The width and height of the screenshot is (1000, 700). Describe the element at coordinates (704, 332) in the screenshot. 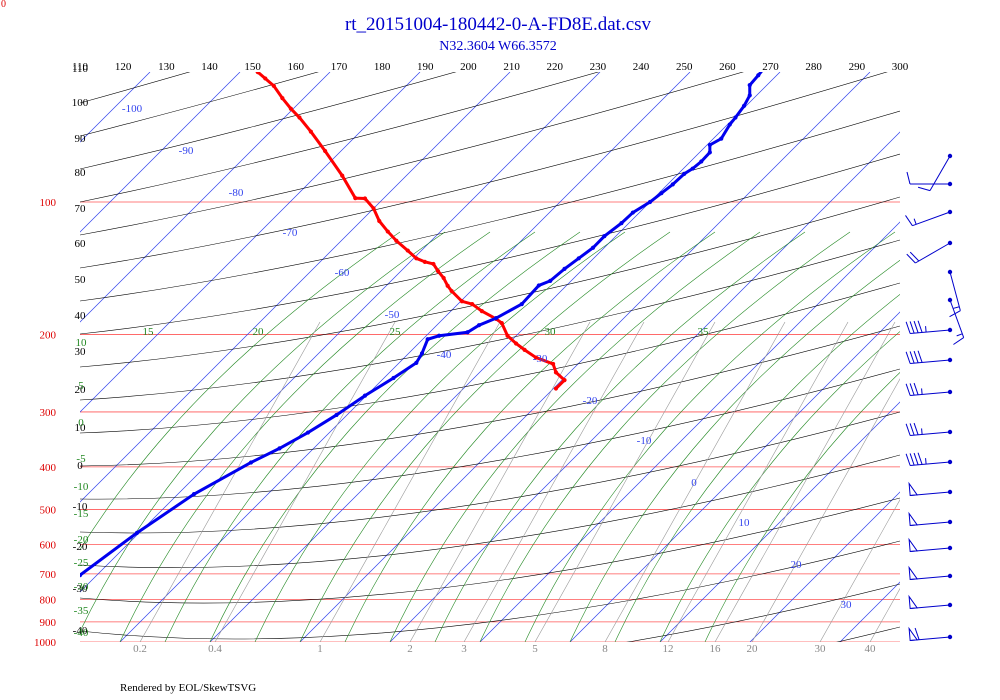

I see `moist-adiabat-label: 35` at that location.